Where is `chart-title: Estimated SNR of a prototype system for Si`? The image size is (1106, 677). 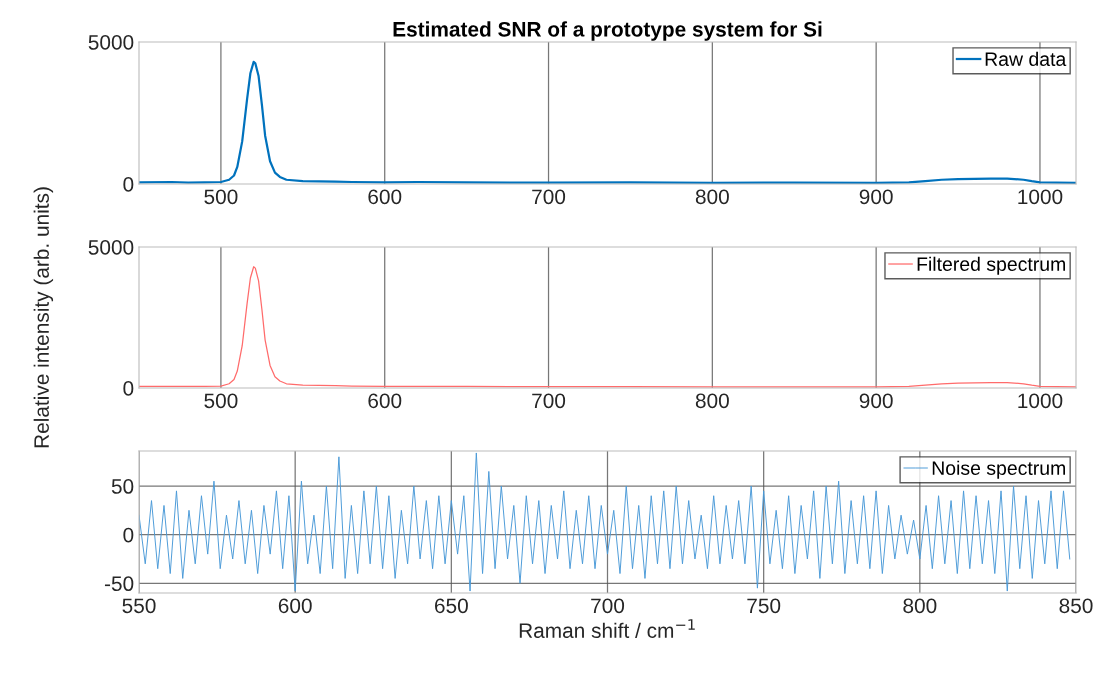
chart-title: Estimated SNR of a prototype system for Si is located at coordinates (607, 31).